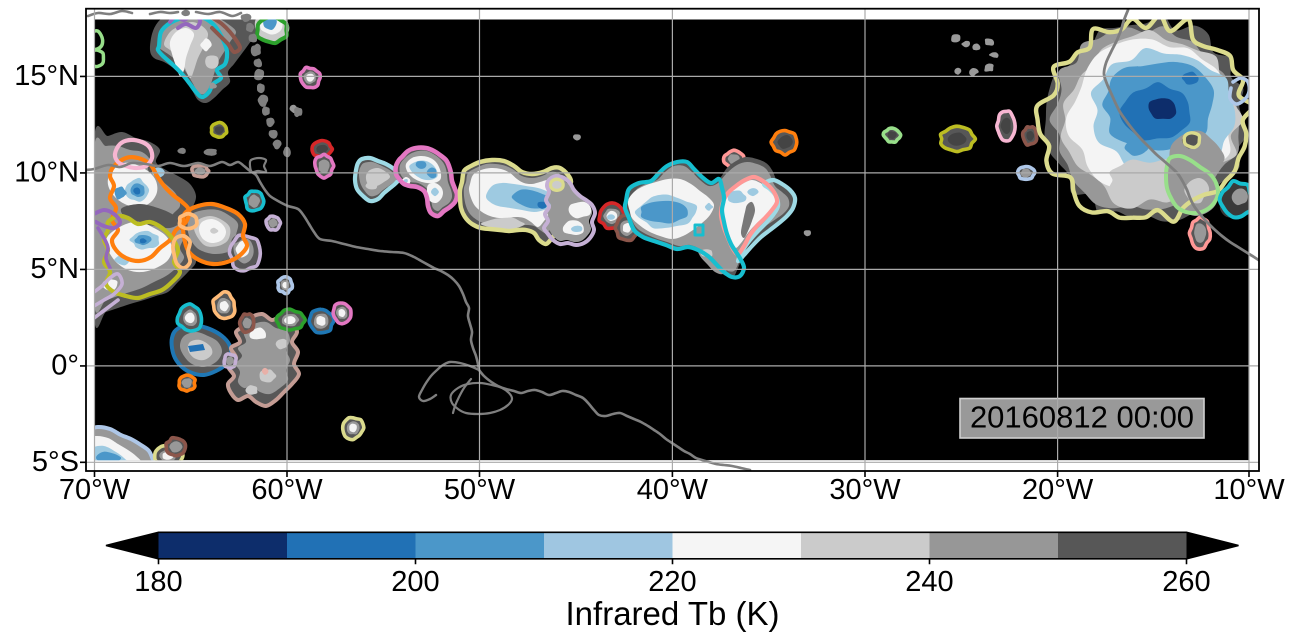  I want to click on svg-text: 20°W, so click(1058, 490).